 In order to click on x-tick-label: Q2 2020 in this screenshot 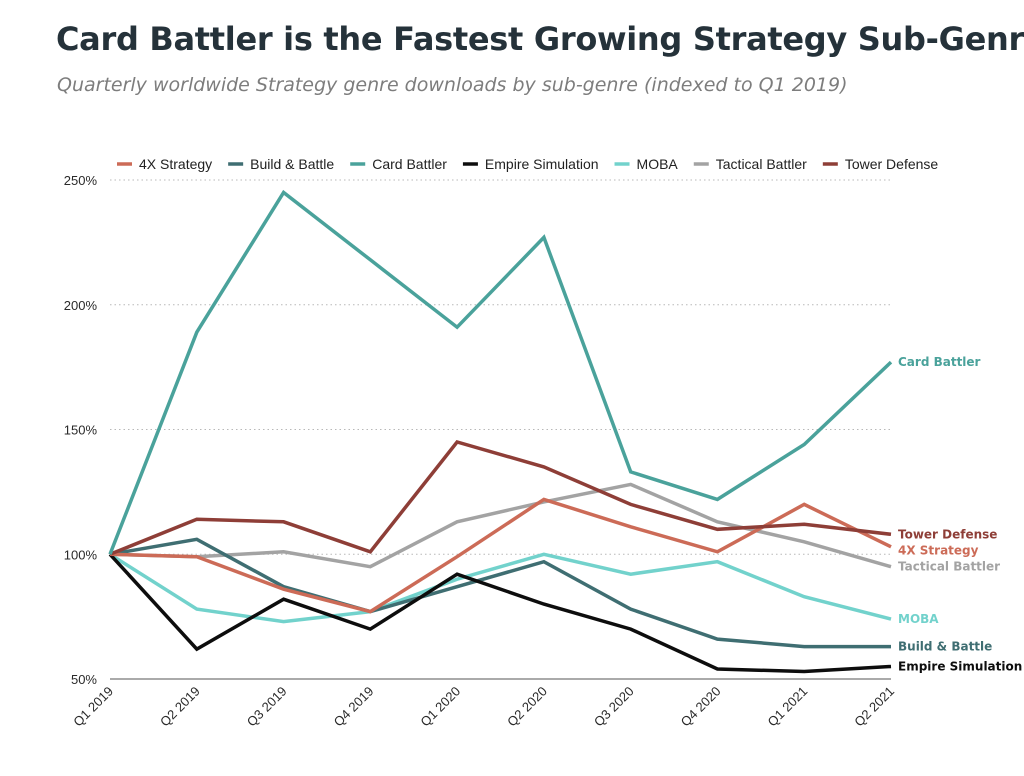, I will do `click(527, 707)`.